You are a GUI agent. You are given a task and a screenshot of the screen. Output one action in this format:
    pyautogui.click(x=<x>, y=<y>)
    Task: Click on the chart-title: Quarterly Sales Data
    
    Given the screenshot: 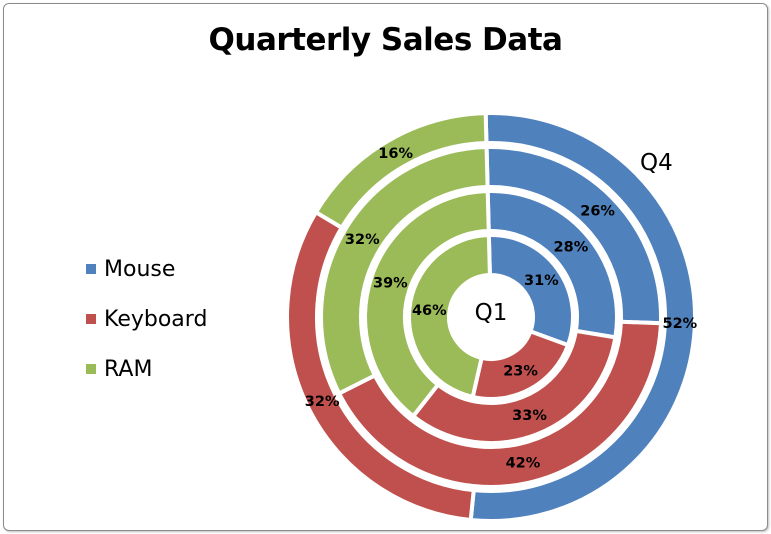 What is the action you would take?
    pyautogui.click(x=385, y=40)
    